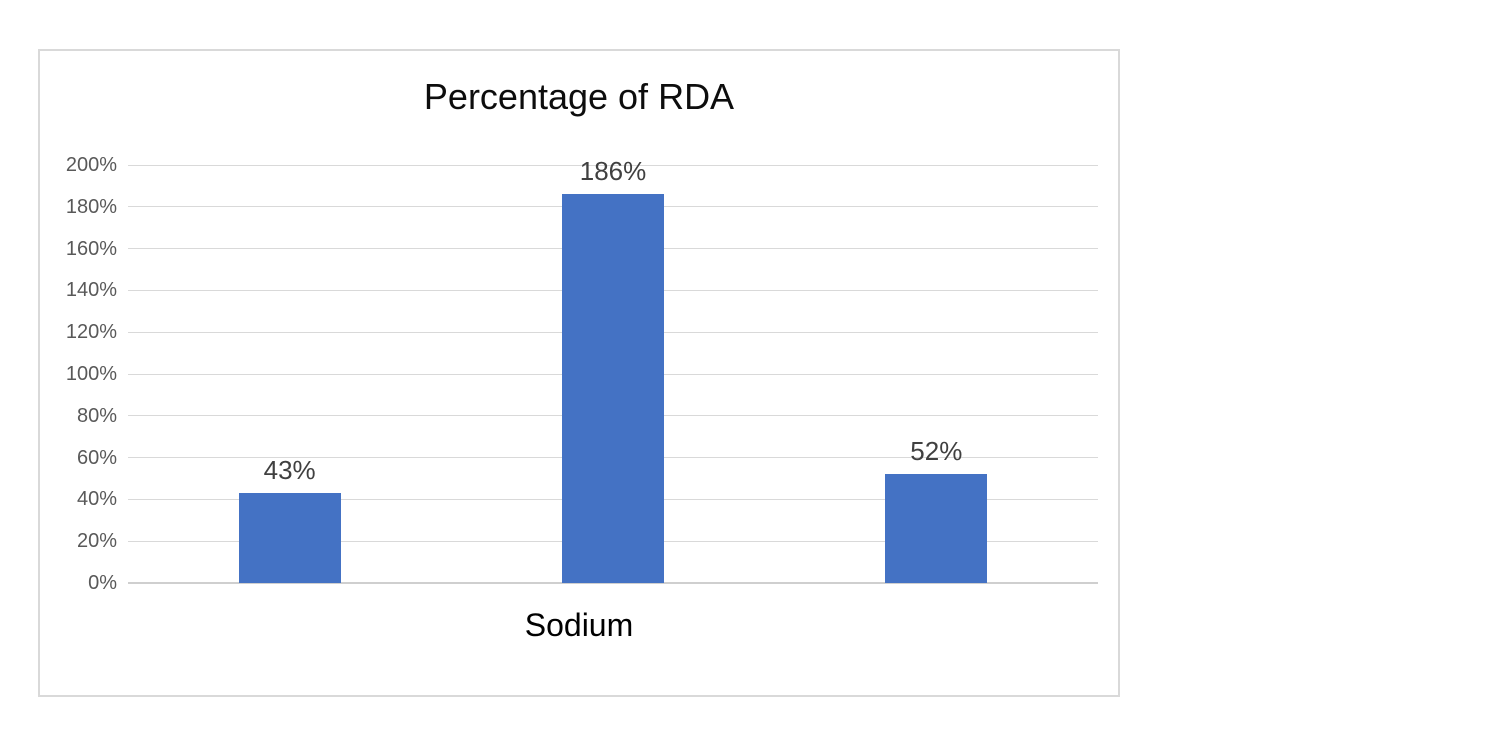  Describe the element at coordinates (579, 625) in the screenshot. I see `x-axis-title: Sodium` at that location.